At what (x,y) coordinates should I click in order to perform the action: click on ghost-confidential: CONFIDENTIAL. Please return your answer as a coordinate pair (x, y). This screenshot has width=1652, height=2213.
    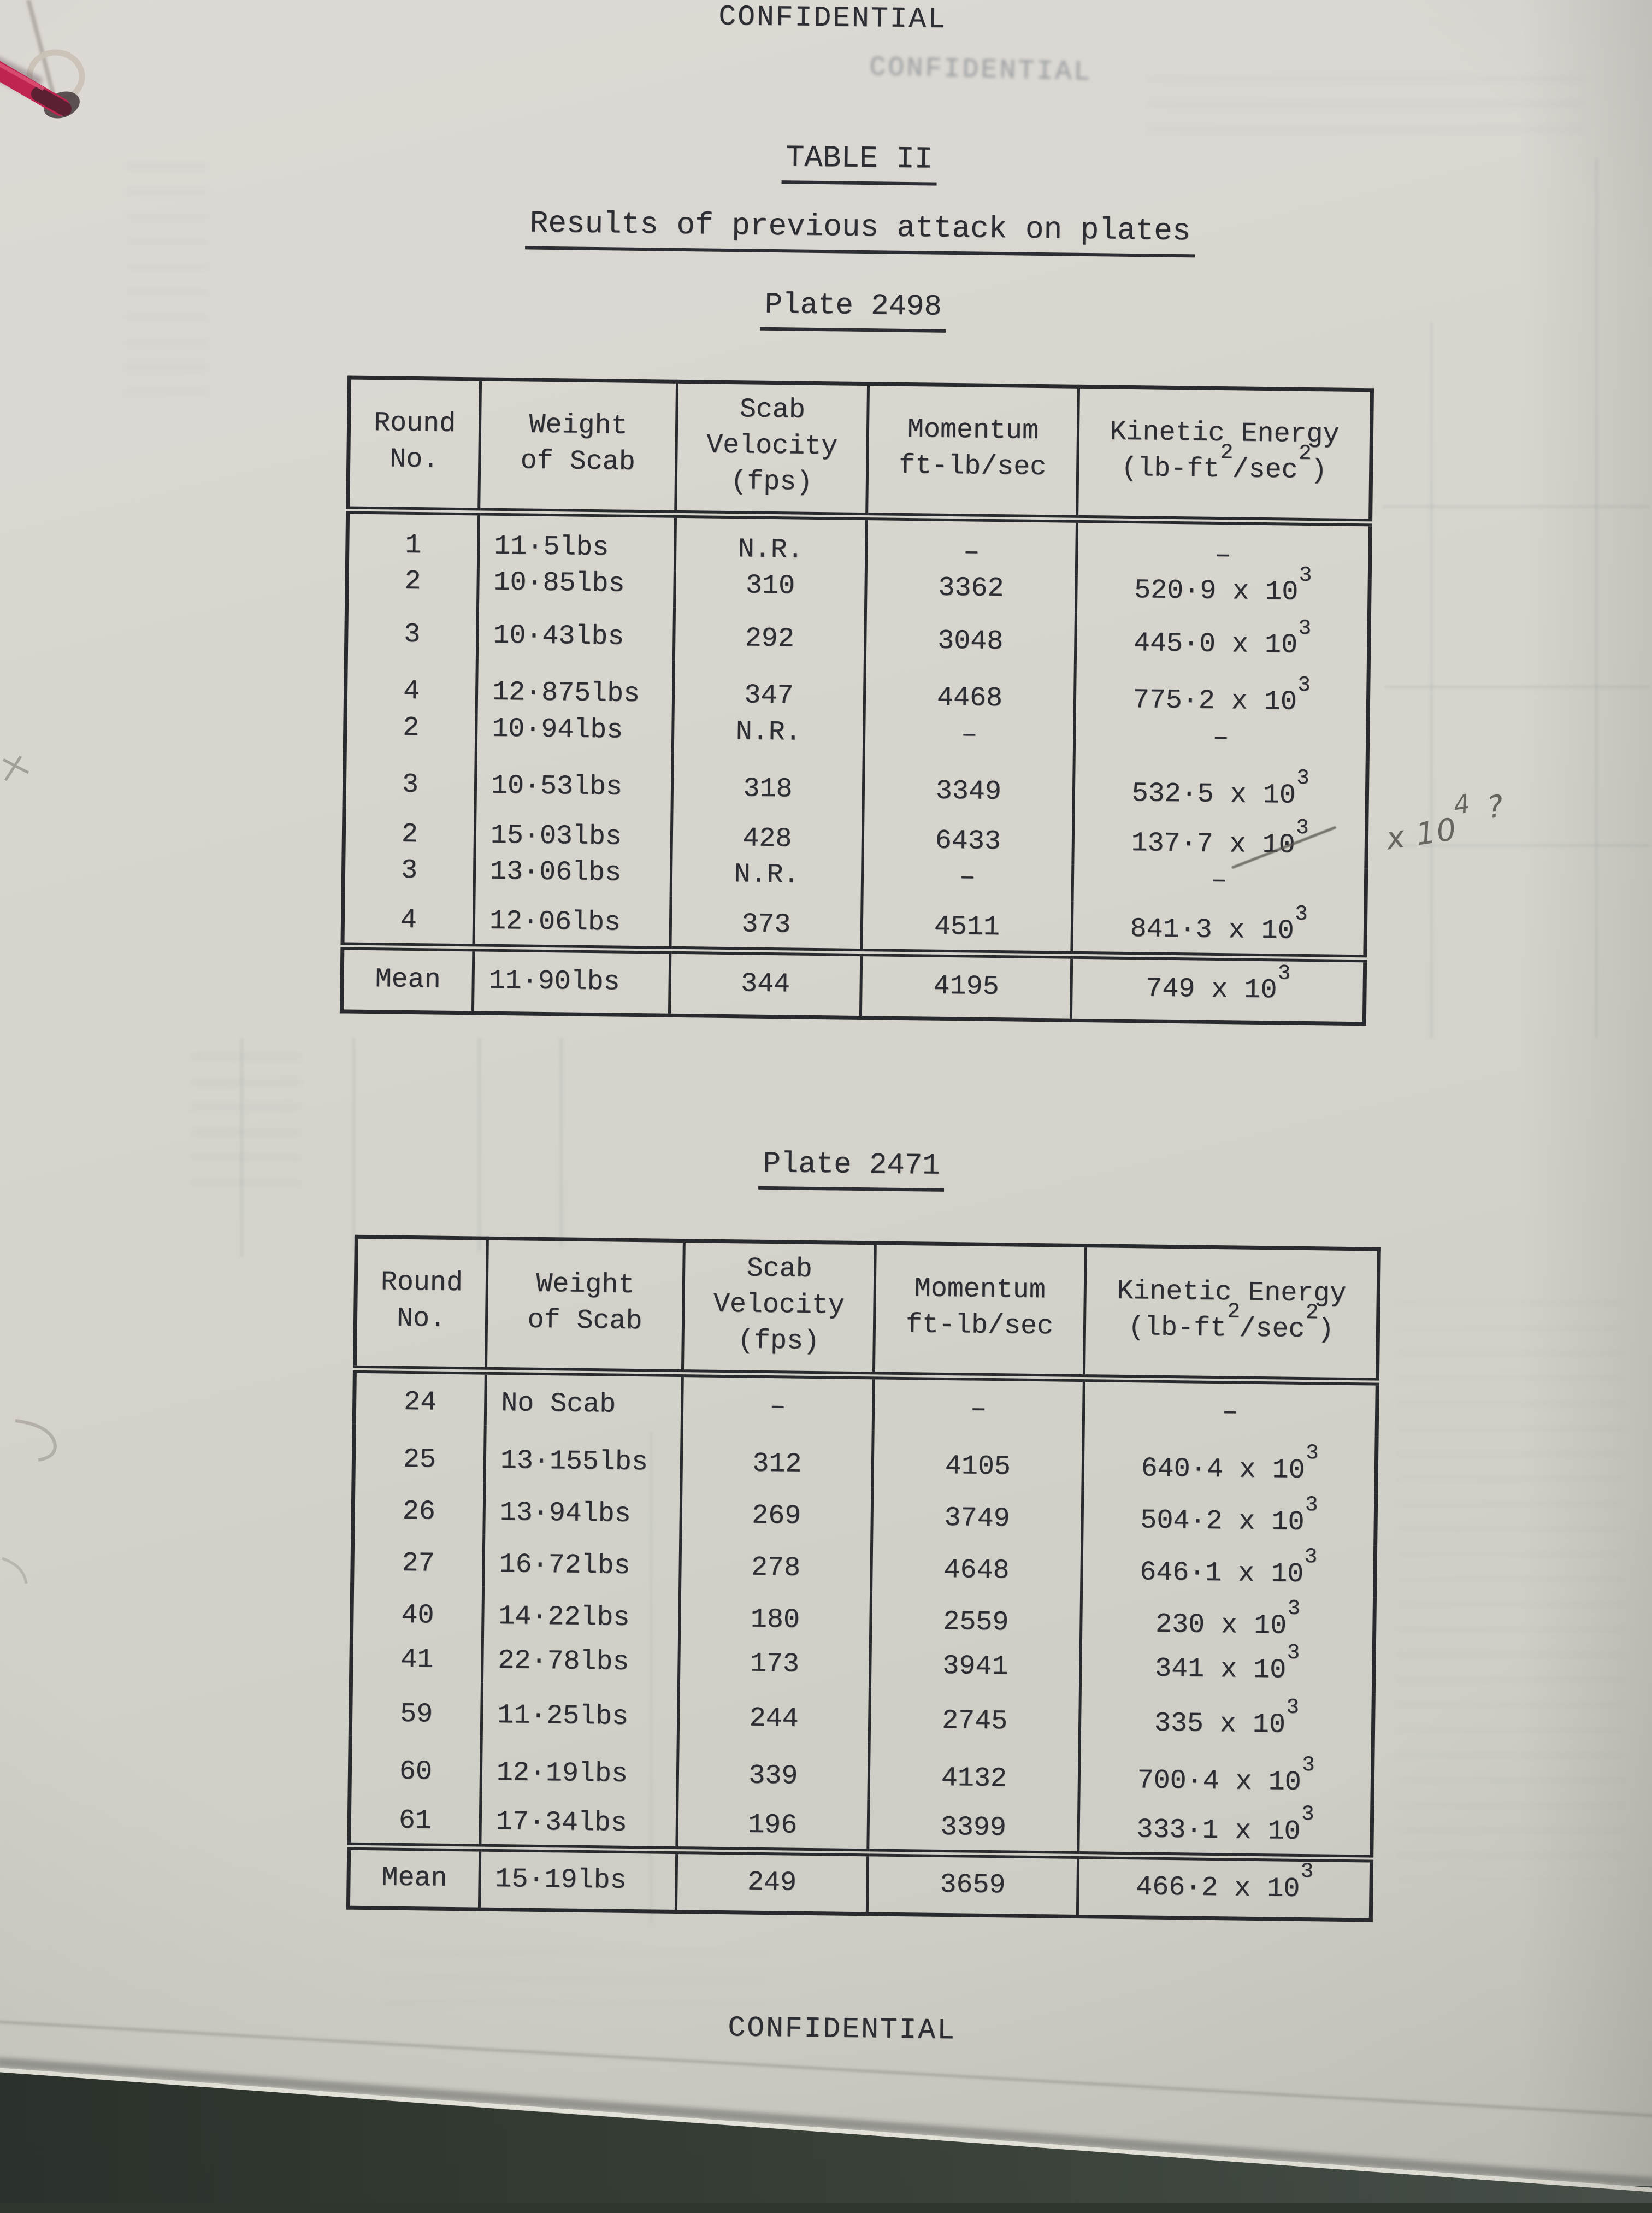
    Looking at the image, I should click on (981, 70).